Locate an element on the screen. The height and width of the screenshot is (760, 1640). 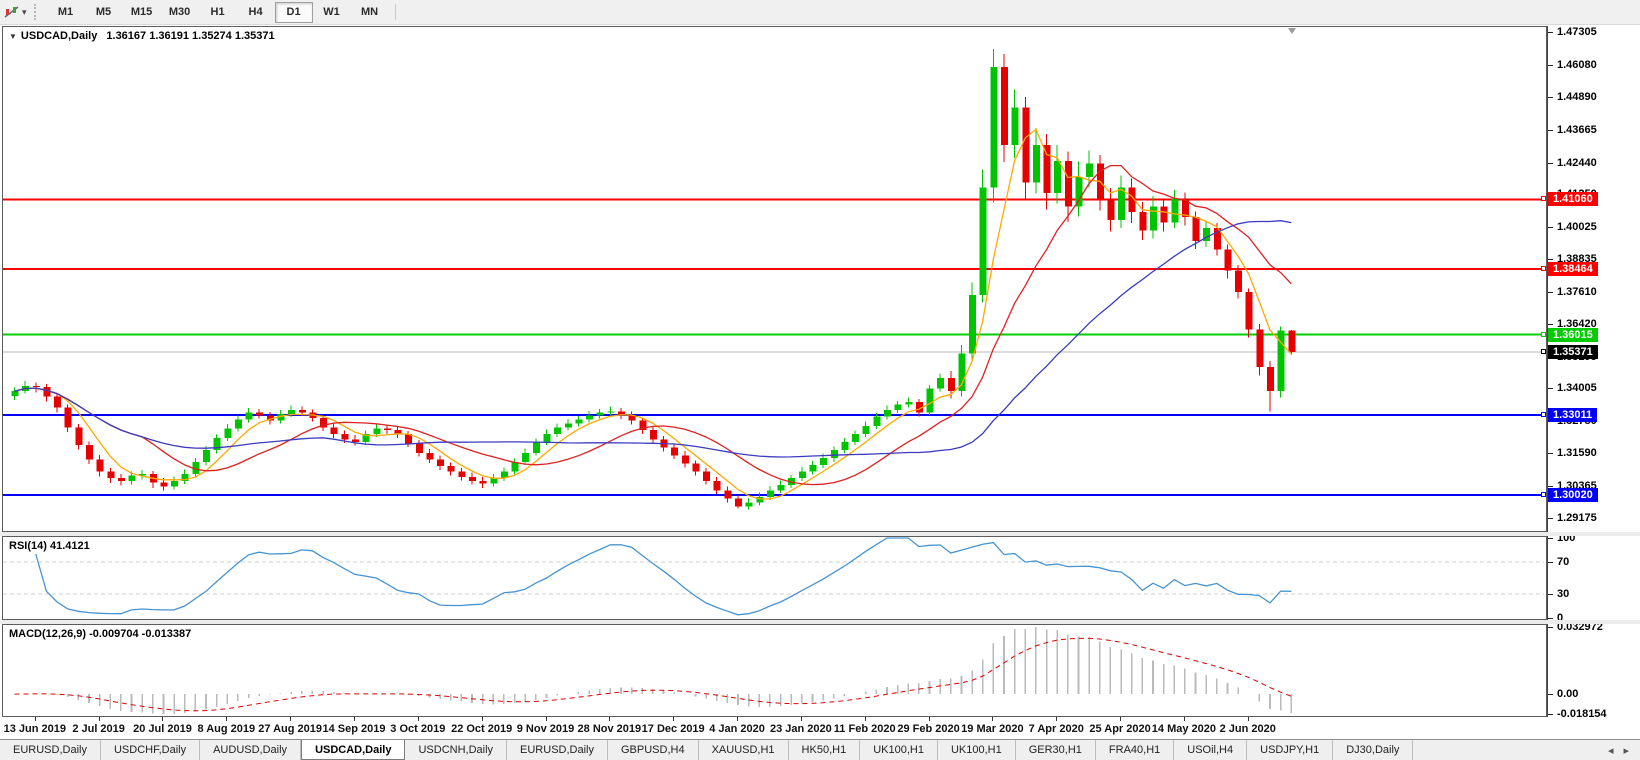
rsi-tick-label: 0 is located at coordinates (1560, 618).